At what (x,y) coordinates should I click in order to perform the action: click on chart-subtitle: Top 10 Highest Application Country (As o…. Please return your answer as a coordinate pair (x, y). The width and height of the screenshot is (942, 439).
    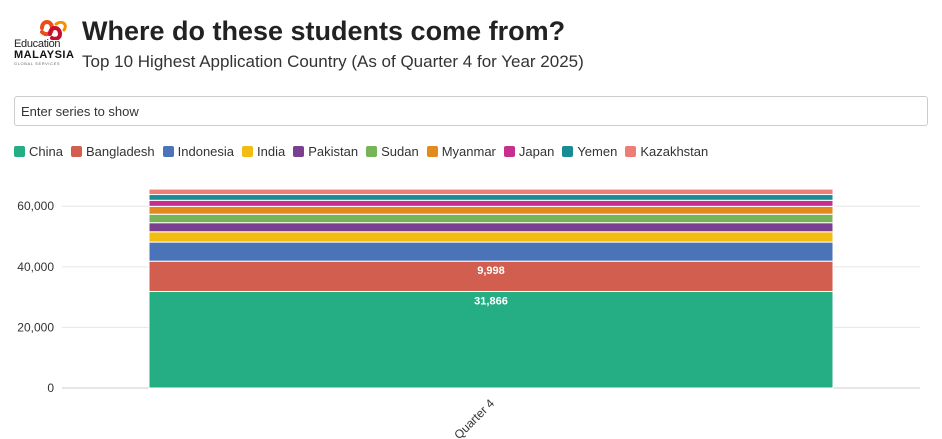
    Looking at the image, I should click on (333, 61).